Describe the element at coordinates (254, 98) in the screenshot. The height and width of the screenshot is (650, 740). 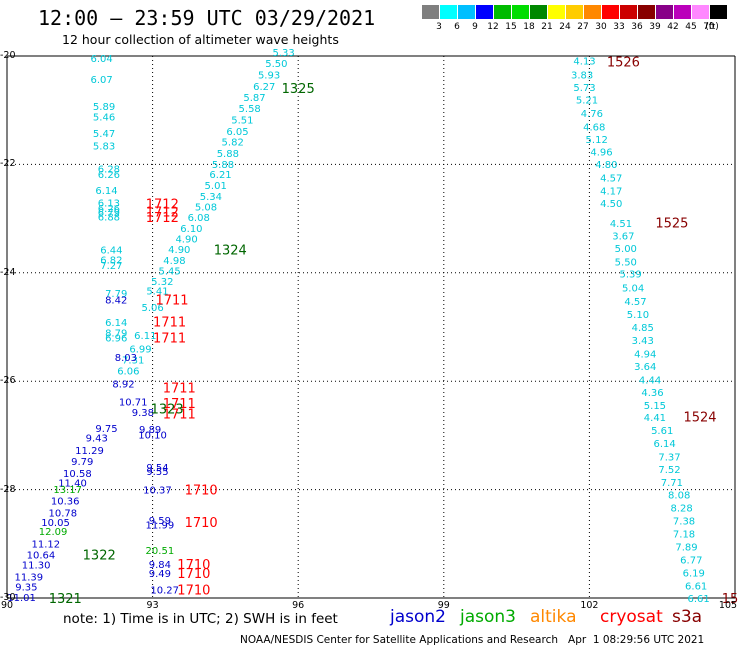
I see `wave-height-value: 5.87` at that location.